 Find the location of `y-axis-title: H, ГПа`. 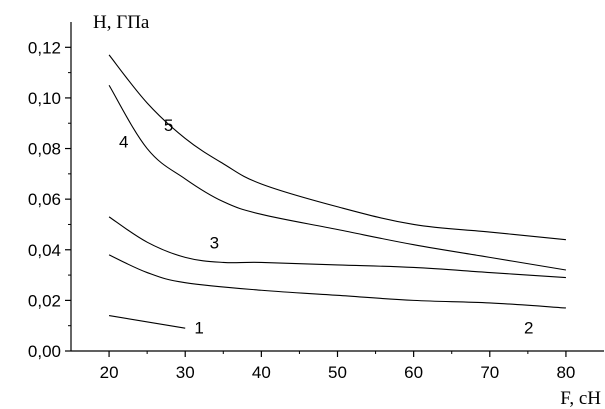

y-axis-title: H, ГПа is located at coordinates (121, 22).